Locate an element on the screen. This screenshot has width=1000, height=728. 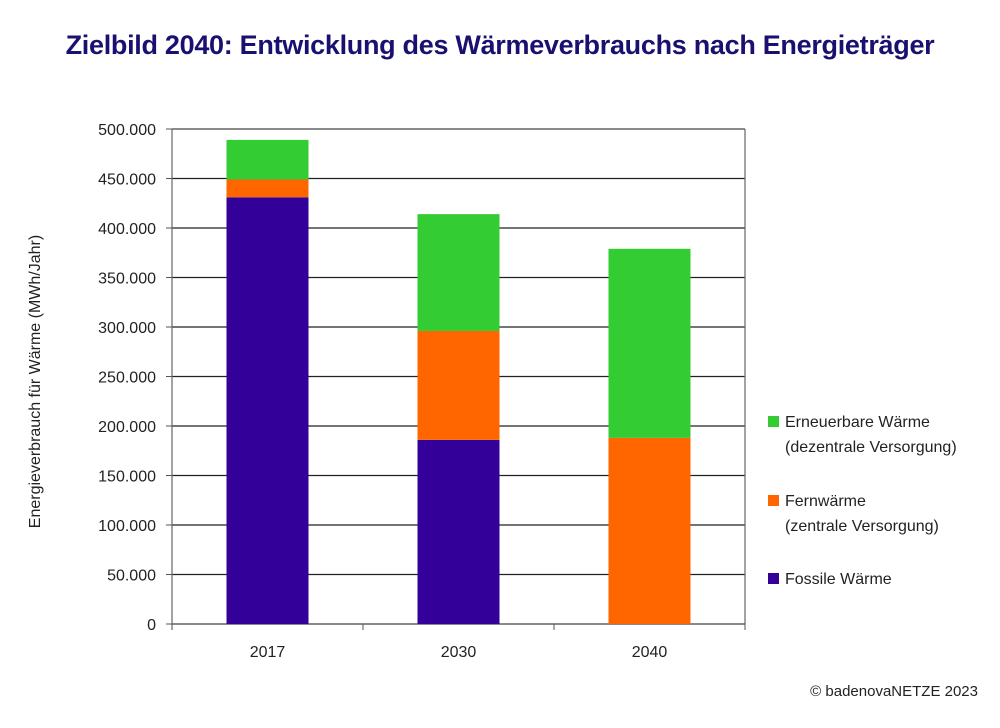
y-tick-label: 300.000 is located at coordinates (127, 328).